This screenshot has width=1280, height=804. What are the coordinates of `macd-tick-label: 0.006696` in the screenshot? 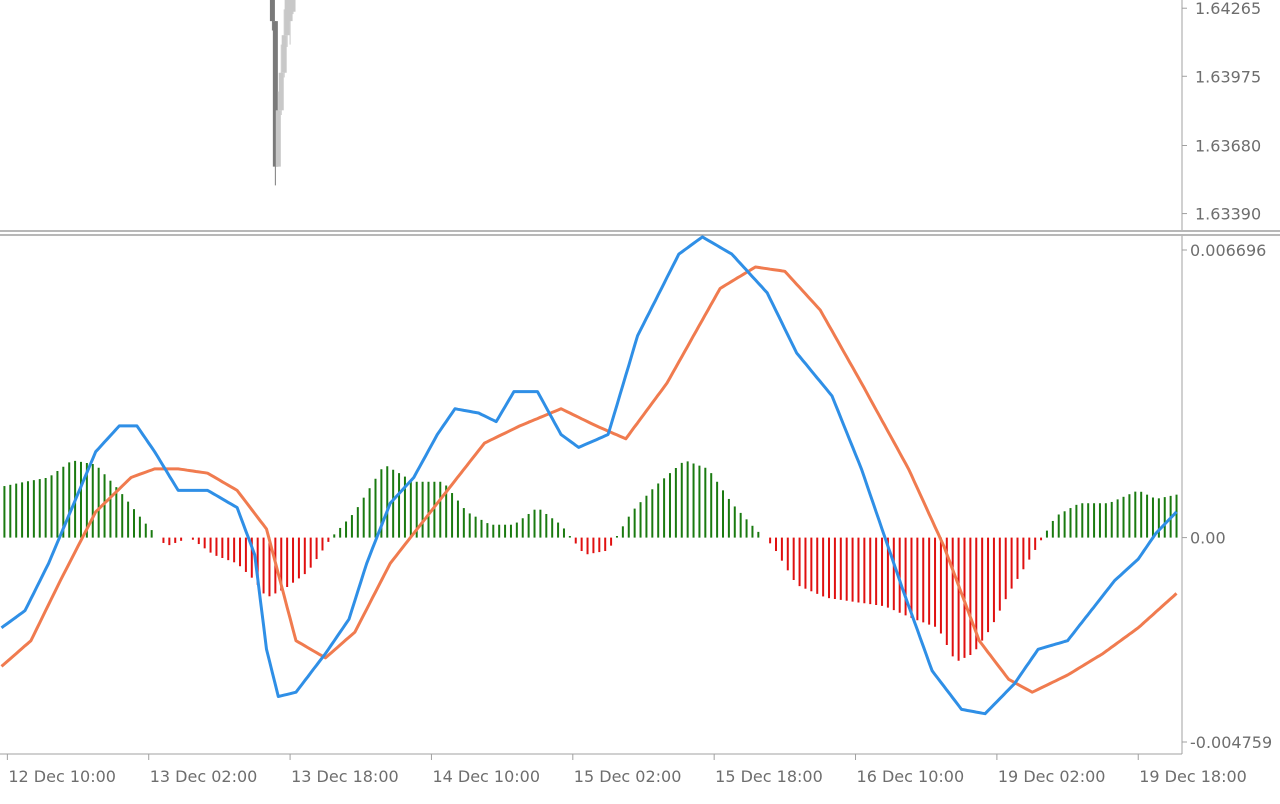 It's located at (1228, 250).